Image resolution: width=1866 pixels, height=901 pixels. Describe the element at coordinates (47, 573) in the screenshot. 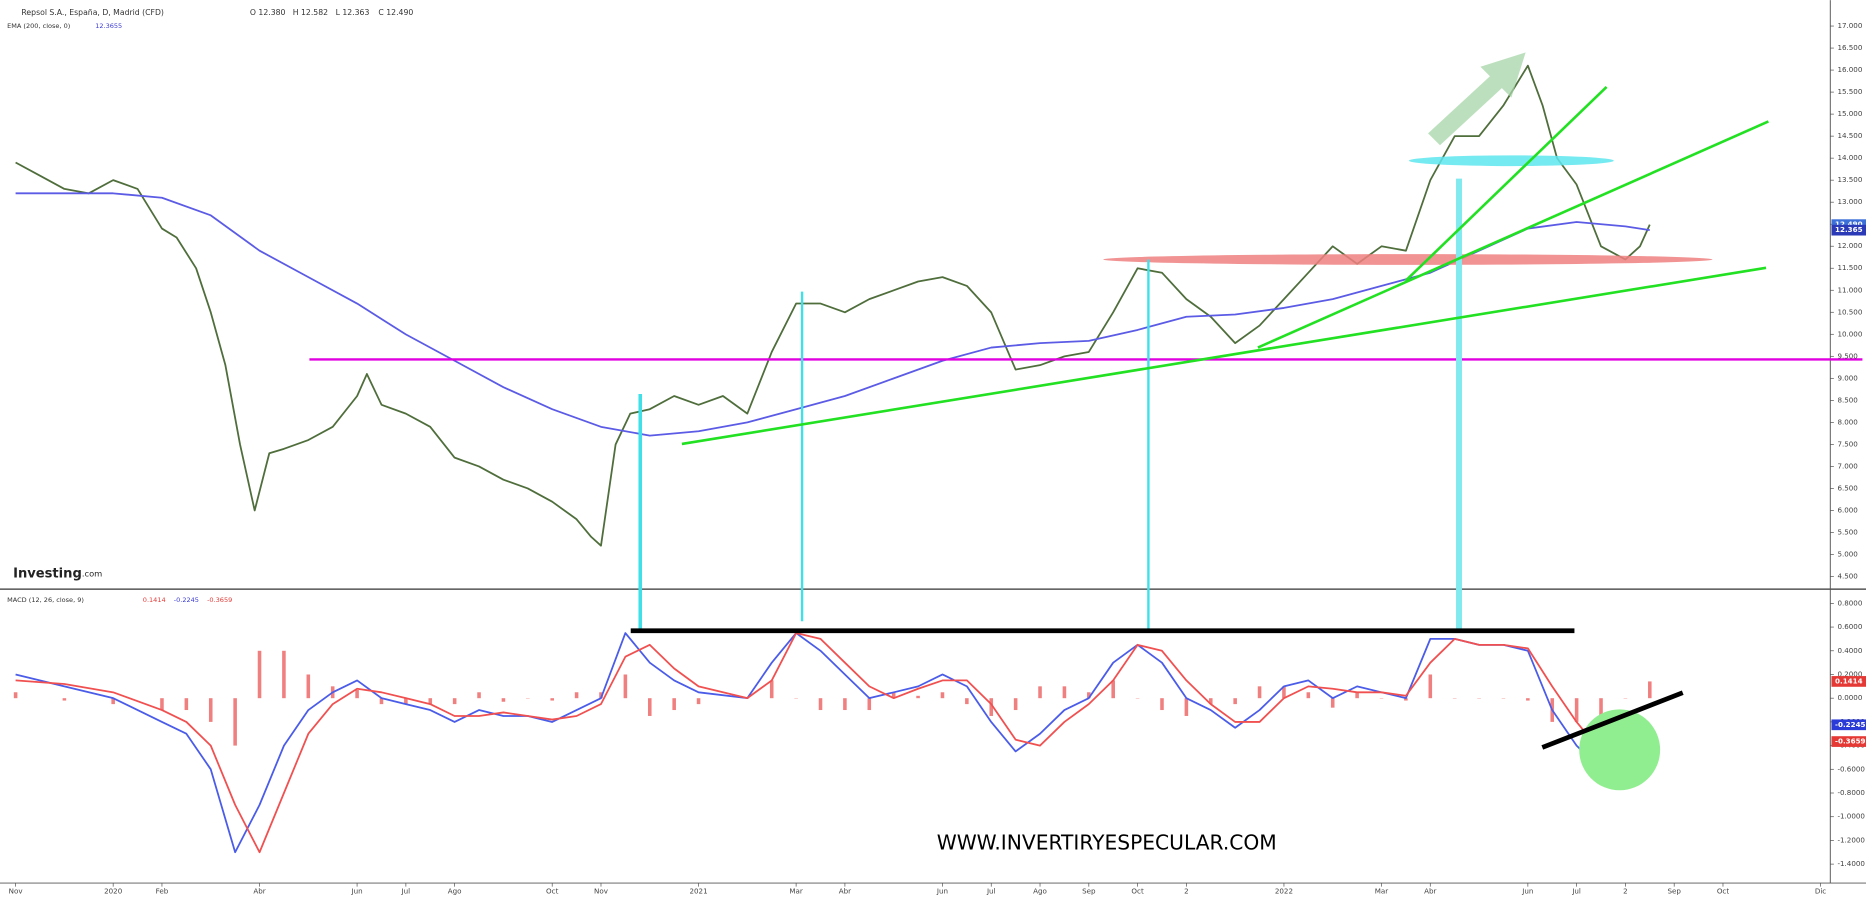

I see `logo-main: Investing` at that location.